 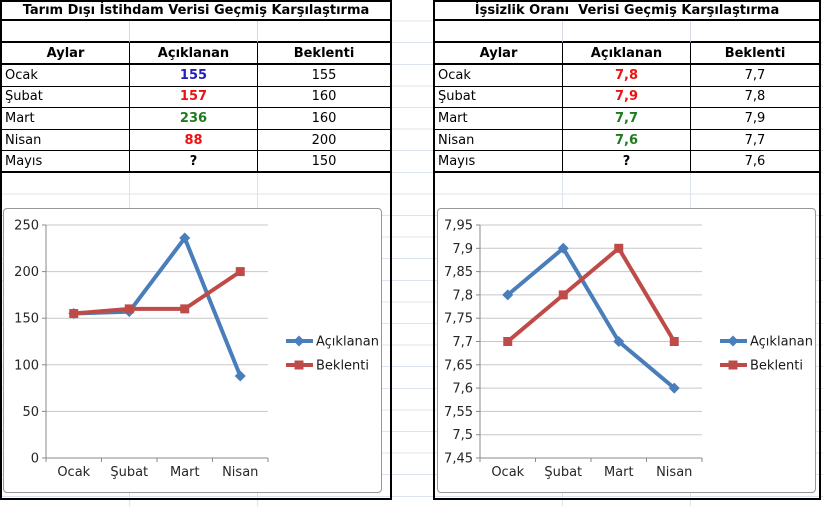 What do you see at coordinates (755, 162) in the screenshot?
I see `expected-value-cell: 7,6` at bounding box center [755, 162].